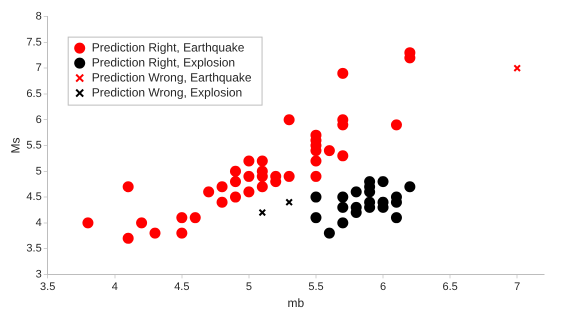 Image resolution: width=566 pixels, height=320 pixels. I want to click on x-tick-label: 5, so click(249, 287).